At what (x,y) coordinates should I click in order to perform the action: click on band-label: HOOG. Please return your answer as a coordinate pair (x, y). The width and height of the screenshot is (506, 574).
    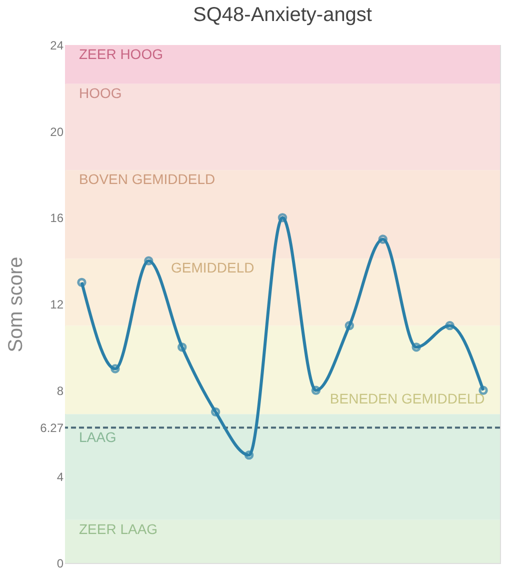
    Looking at the image, I should click on (100, 92).